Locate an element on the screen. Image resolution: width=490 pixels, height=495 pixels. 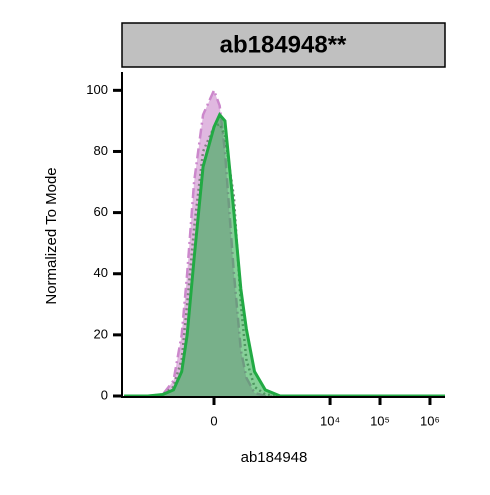
y-tick-label: 40 is located at coordinates (101, 272).